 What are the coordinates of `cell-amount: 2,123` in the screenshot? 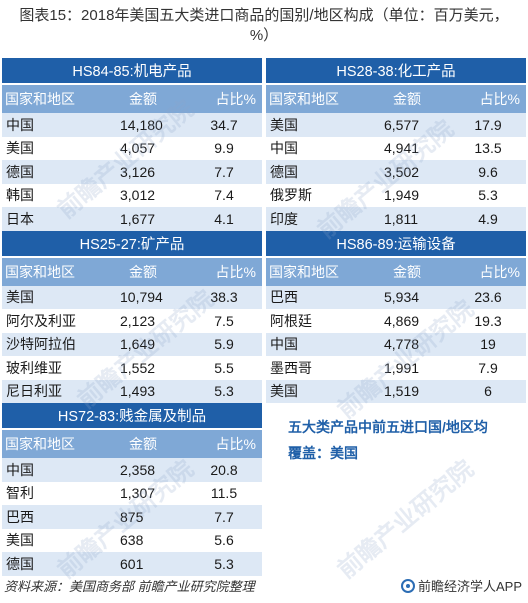 It's located at (143, 321).